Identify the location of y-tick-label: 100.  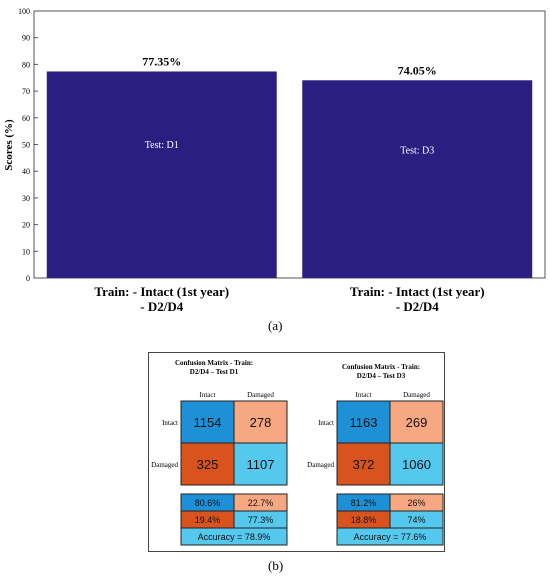
(24, 11).